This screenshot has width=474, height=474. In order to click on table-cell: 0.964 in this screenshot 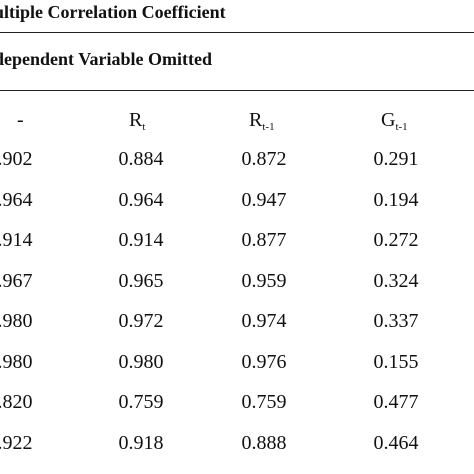, I will do `click(141, 199)`.